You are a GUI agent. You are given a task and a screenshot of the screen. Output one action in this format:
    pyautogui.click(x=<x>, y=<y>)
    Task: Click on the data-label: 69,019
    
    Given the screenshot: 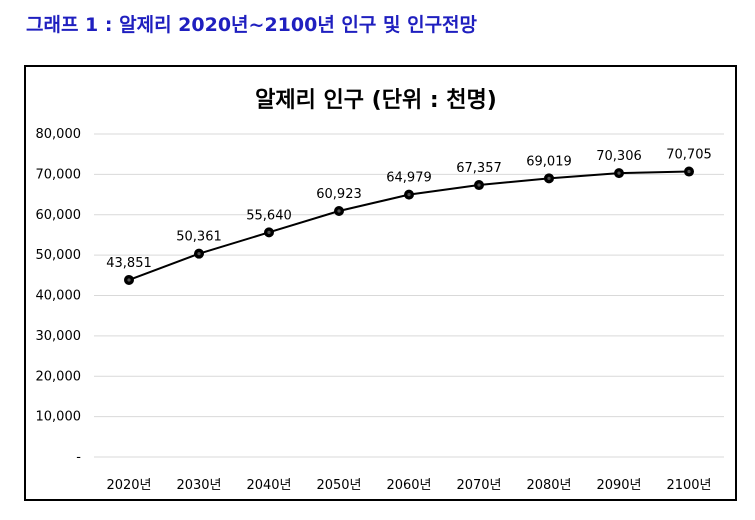 What is the action you would take?
    pyautogui.click(x=549, y=161)
    